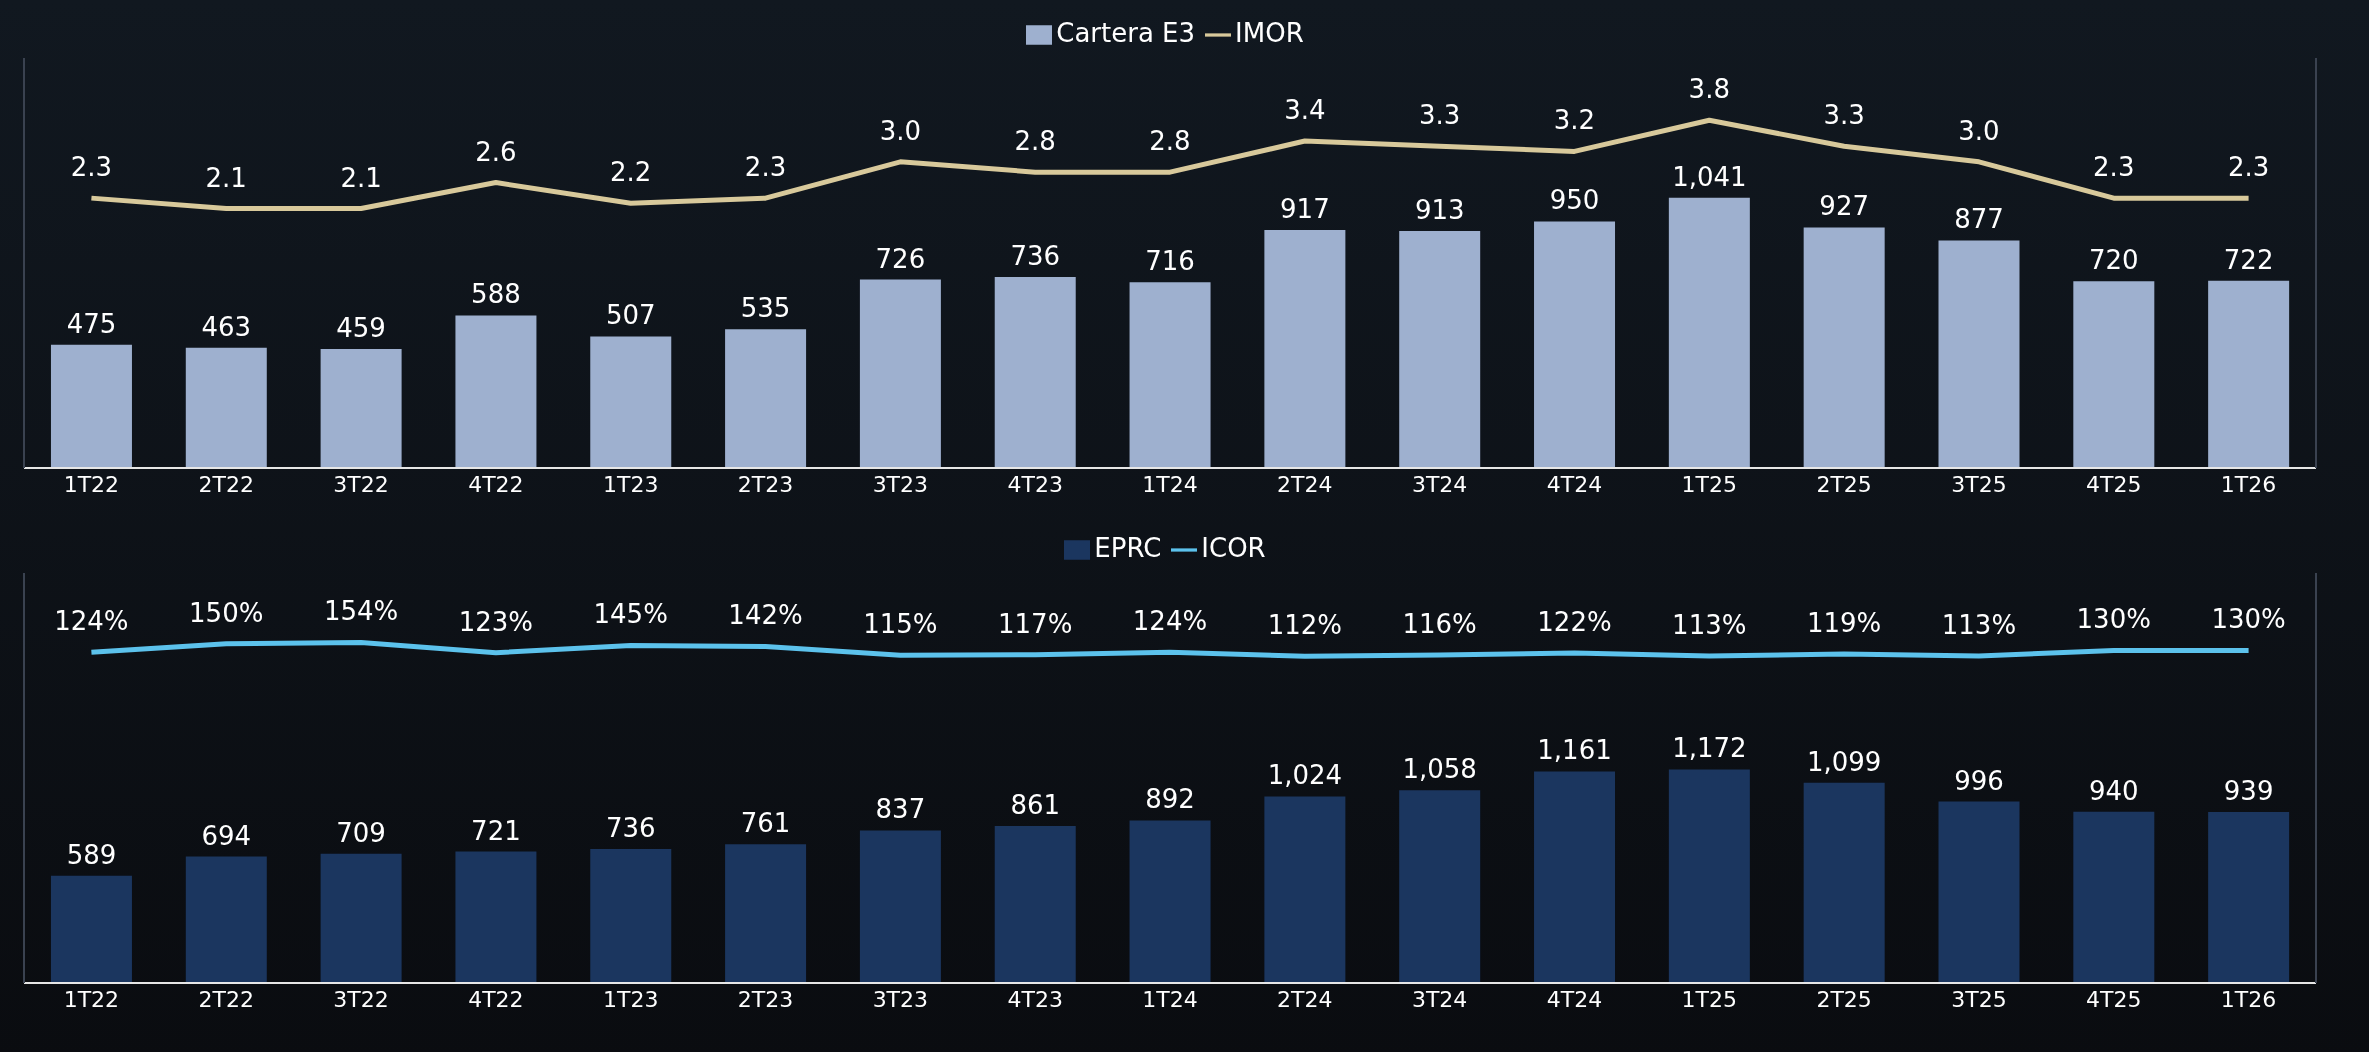  Describe the element at coordinates (1574, 750) in the screenshot. I see `data-label: 1,161` at that location.